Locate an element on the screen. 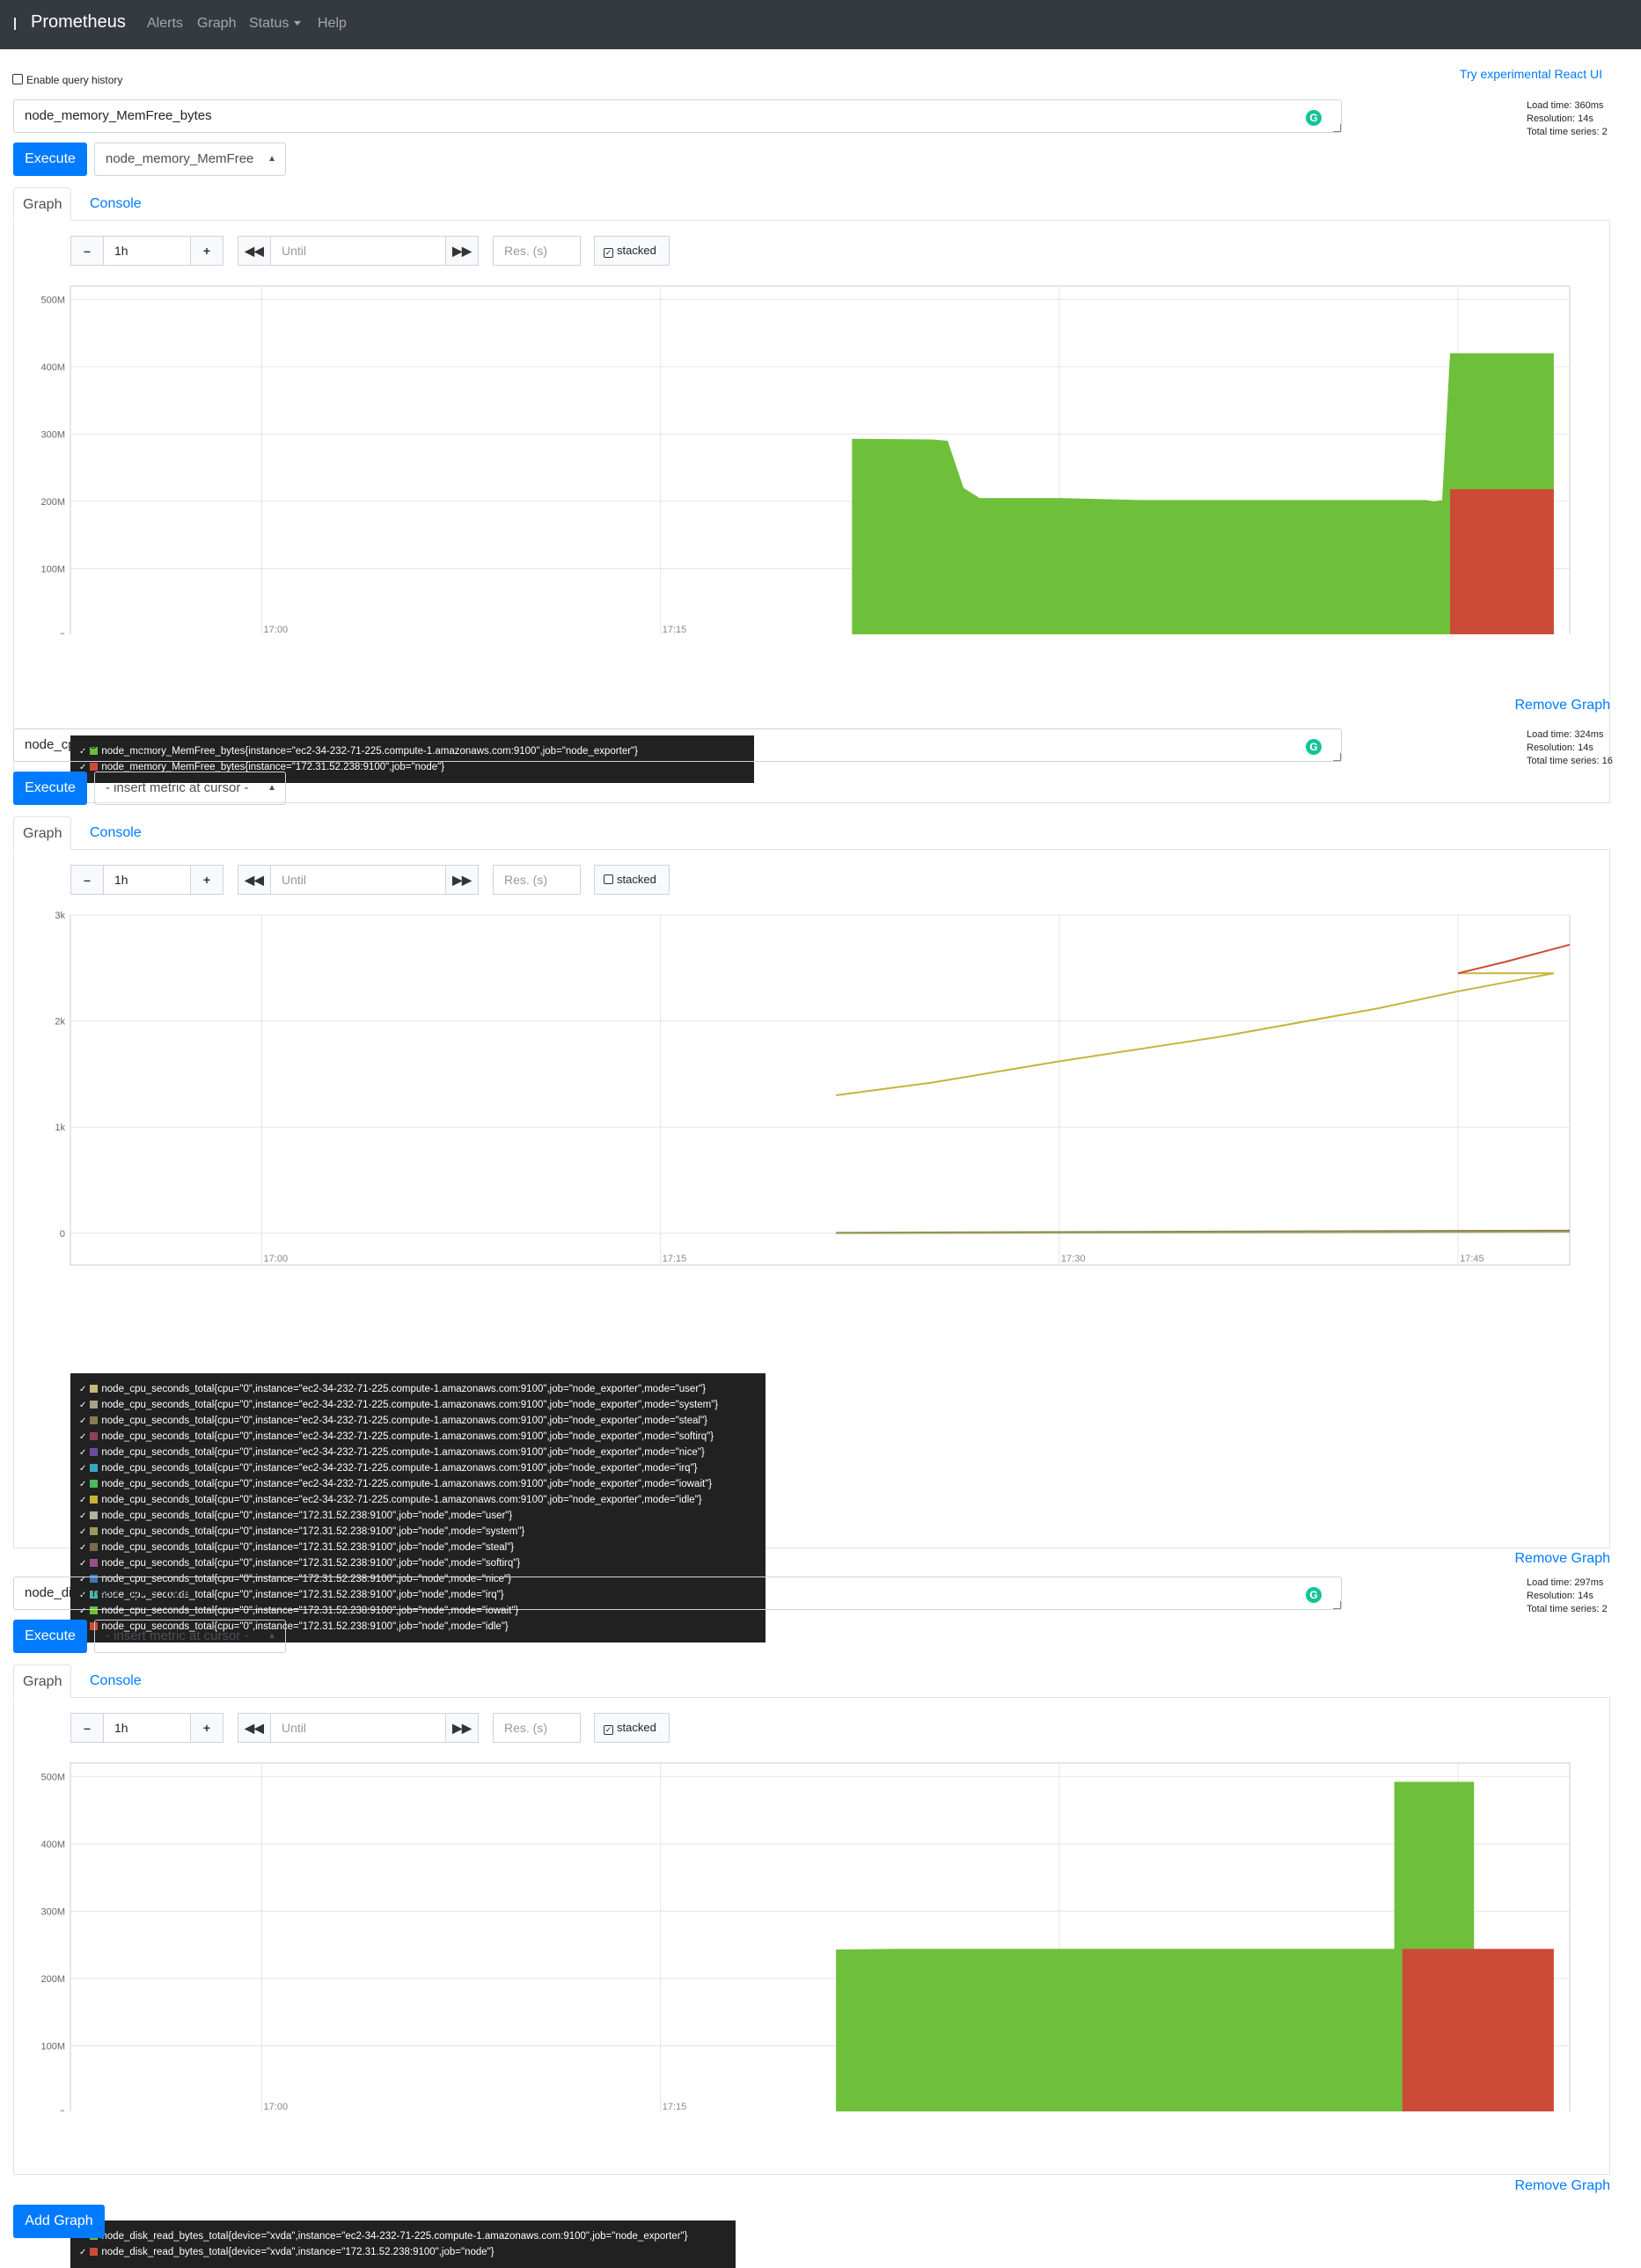 This screenshot has width=1641, height=2268. nav-toggle-icon is located at coordinates (15, 24).